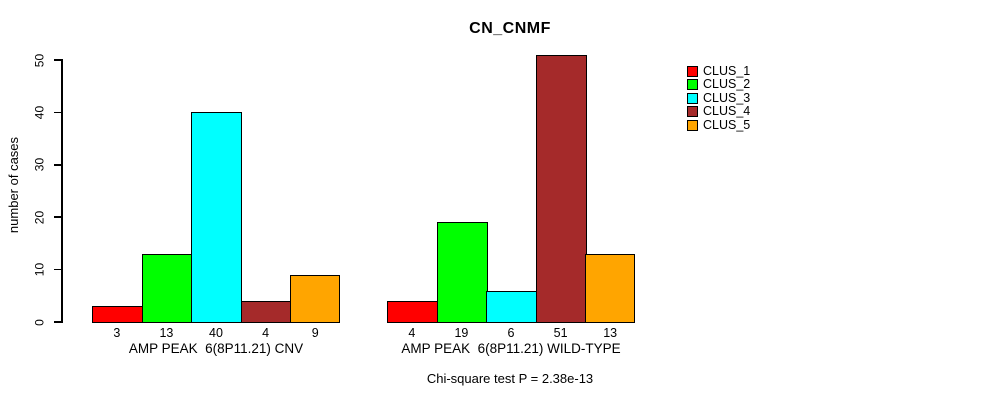 This screenshot has height=400, width=990. Describe the element at coordinates (117, 333) in the screenshot. I see `bar-value-label: 3` at that location.